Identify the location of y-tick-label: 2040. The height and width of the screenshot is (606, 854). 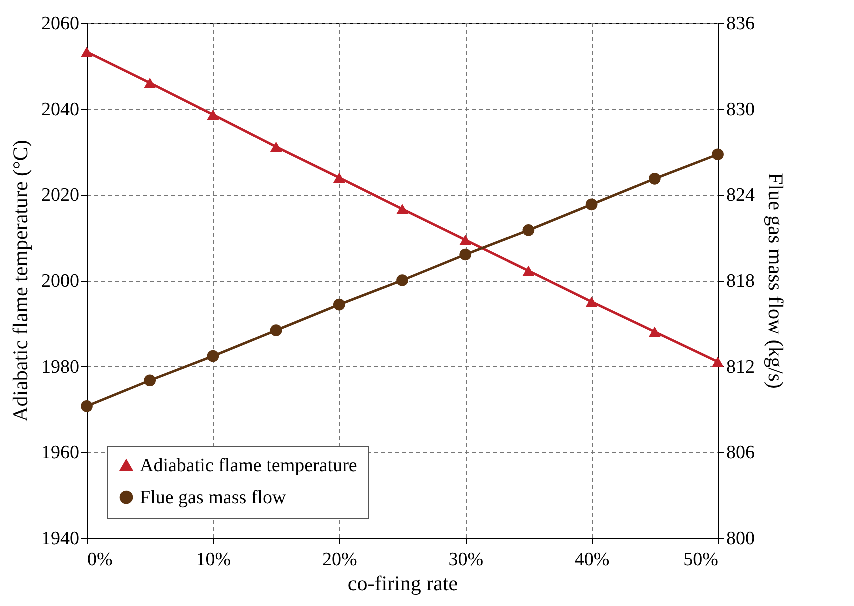
(61, 109).